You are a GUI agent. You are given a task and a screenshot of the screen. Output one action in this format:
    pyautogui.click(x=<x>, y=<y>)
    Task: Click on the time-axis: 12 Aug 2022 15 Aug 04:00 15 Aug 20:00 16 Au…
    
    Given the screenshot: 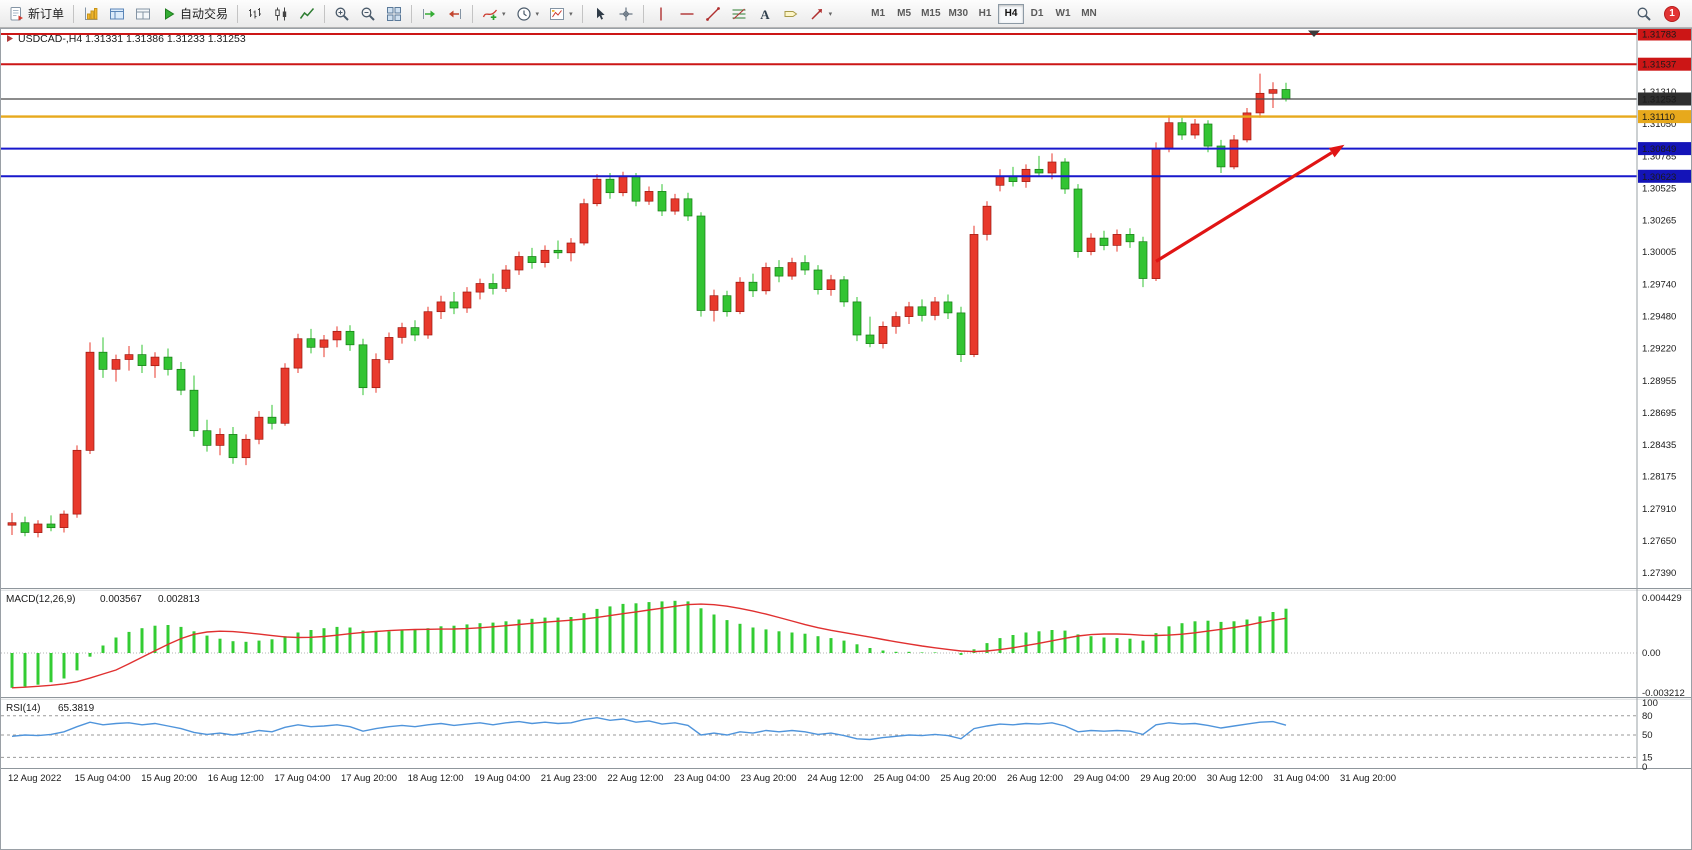 What is the action you would take?
    pyautogui.click(x=702, y=778)
    